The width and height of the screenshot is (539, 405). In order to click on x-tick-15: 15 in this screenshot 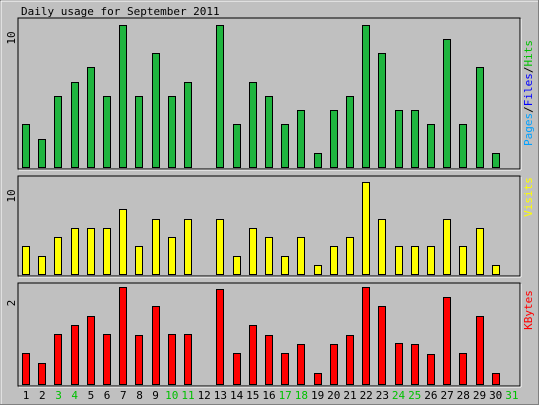, I will do `click(252, 395)`.